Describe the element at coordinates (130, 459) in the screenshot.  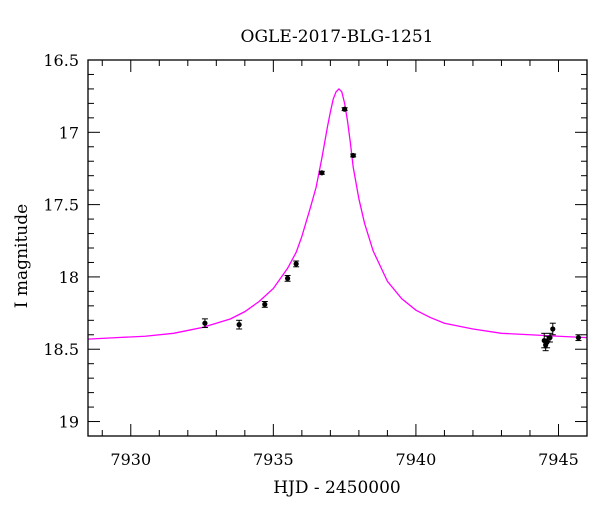
I see `x-tick-label: 7930` at that location.